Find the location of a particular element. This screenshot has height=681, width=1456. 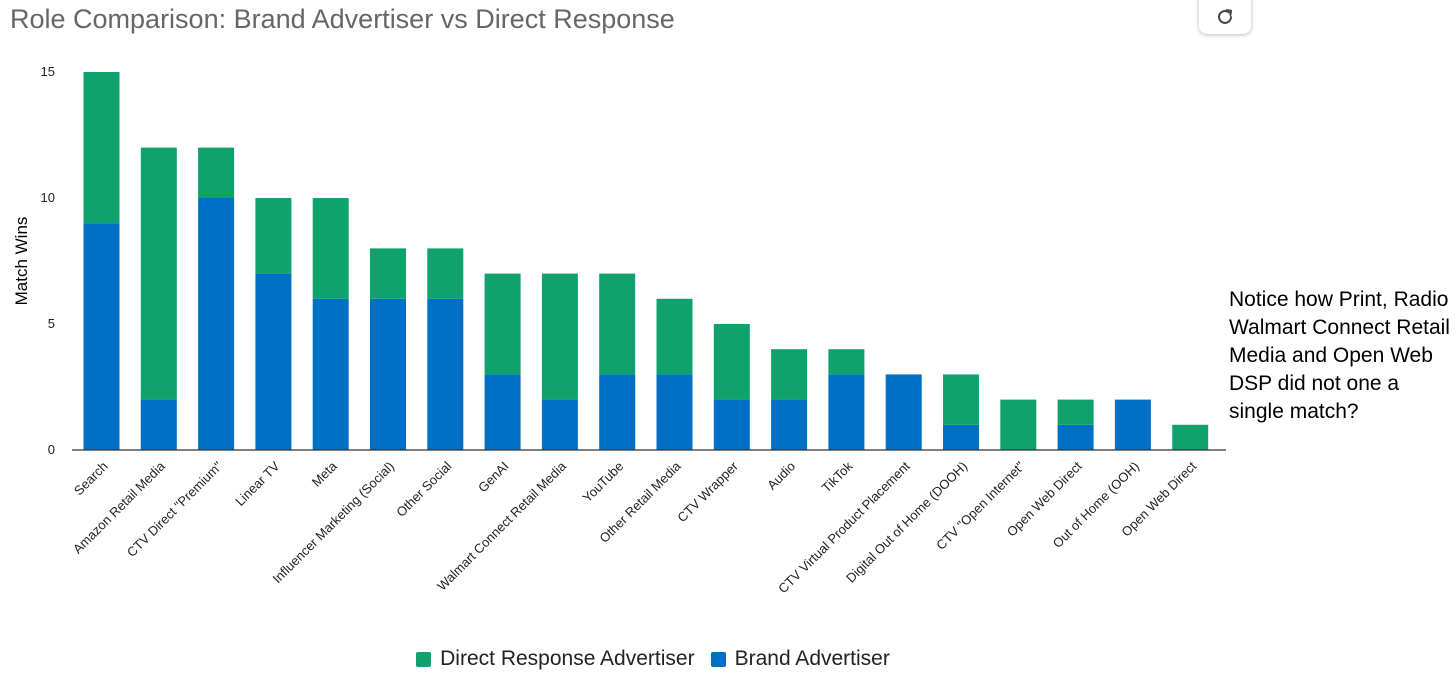

y-tick-label: 5 is located at coordinates (51, 323).